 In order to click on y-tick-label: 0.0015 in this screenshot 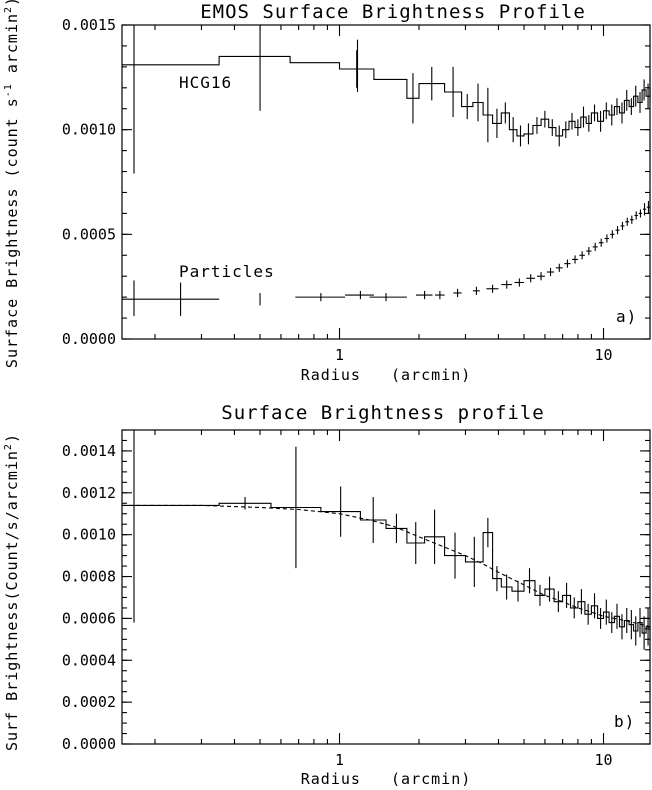, I will do `click(89, 25)`.